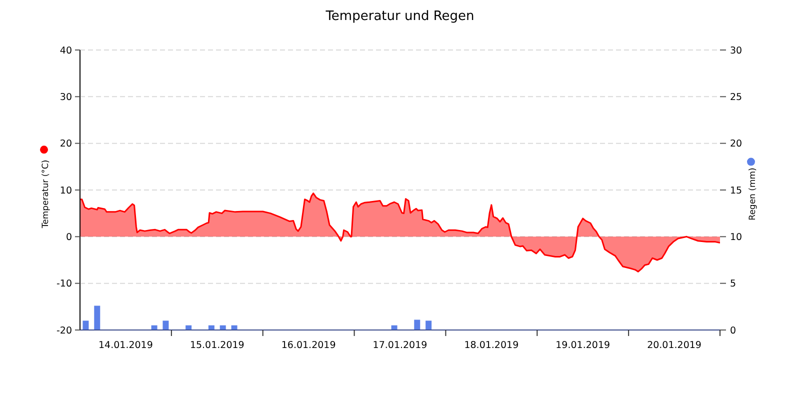  Describe the element at coordinates (736, 50) in the screenshot. I see `y2-tick-label: 30` at that location.